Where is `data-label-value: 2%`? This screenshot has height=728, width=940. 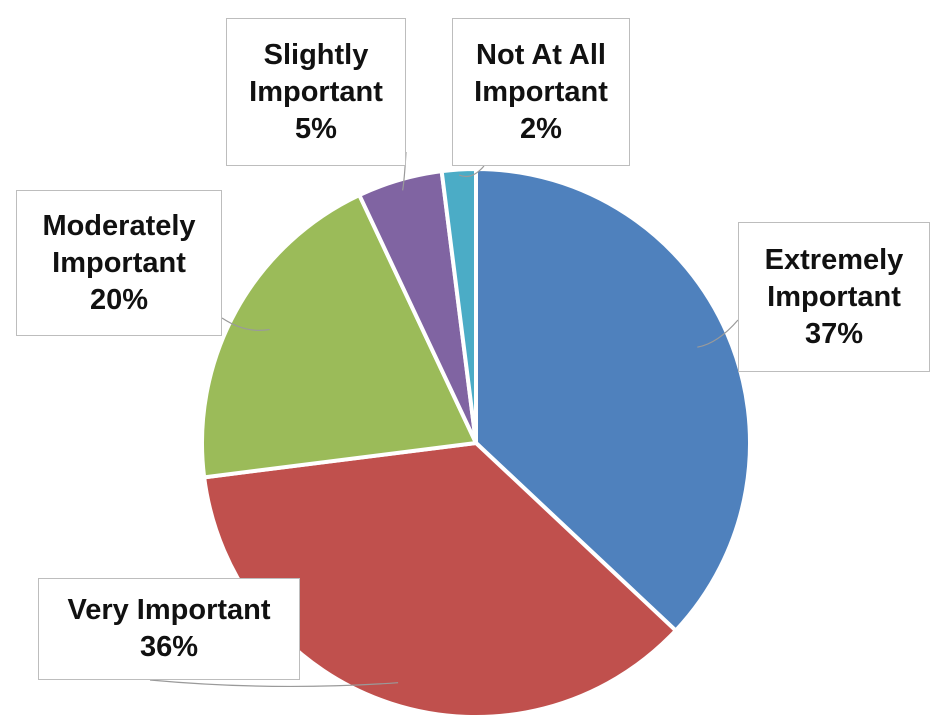 data-label-value: 2% is located at coordinates (541, 128).